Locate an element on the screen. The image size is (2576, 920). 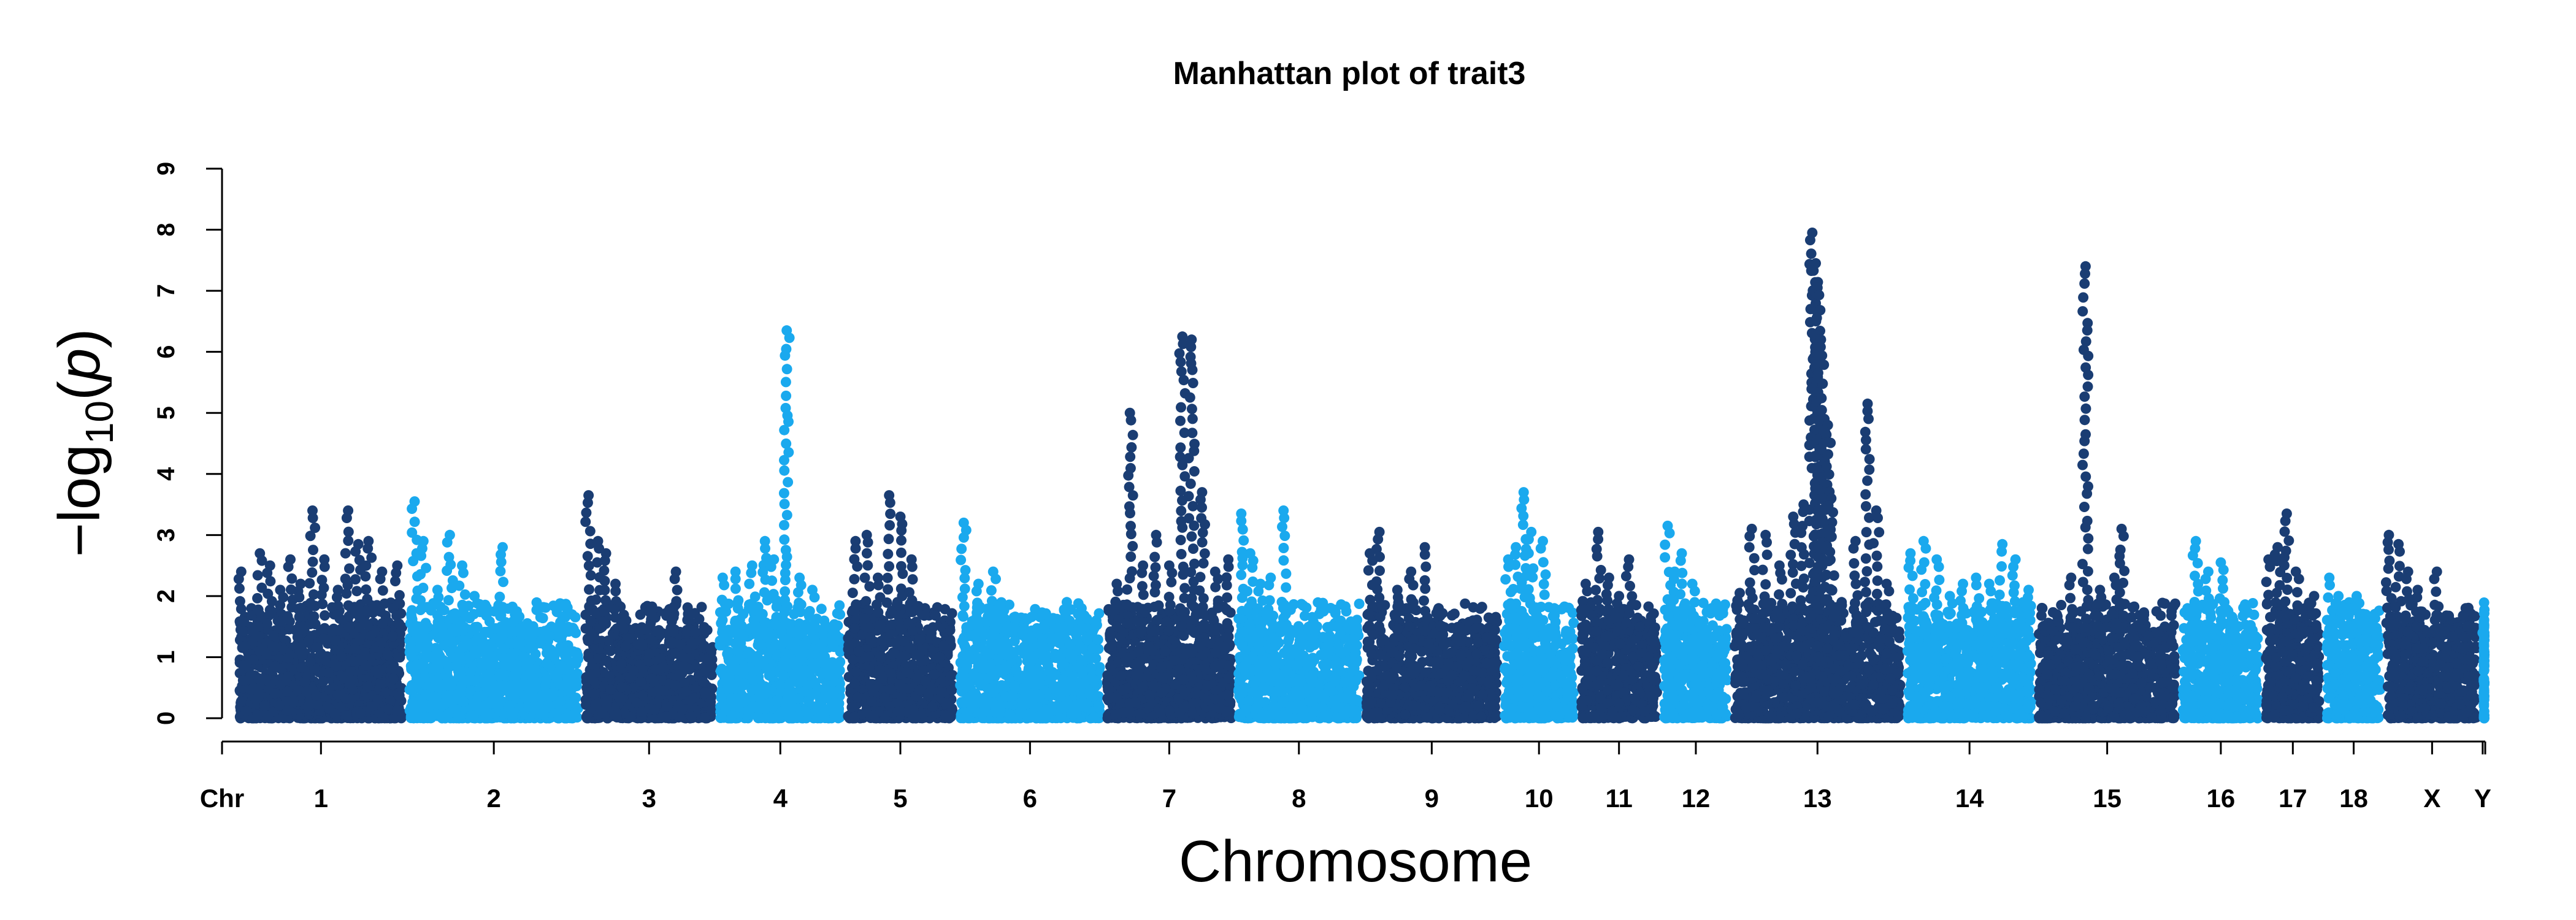
x-tick-label-1: 1 is located at coordinates (321, 798).